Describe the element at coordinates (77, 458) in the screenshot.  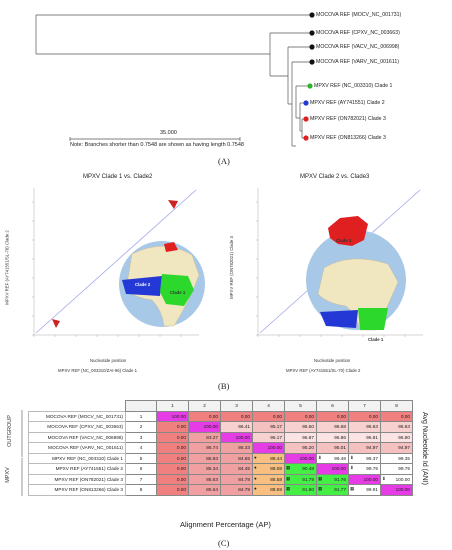
I see `row-name: MPXV REF (NC_003310) Clade 1` at that location.